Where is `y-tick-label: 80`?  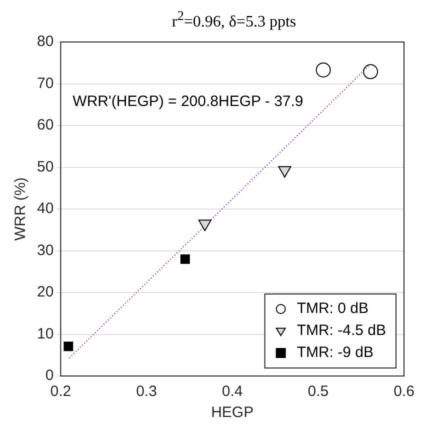 y-tick-label: 80 is located at coordinates (45, 41).